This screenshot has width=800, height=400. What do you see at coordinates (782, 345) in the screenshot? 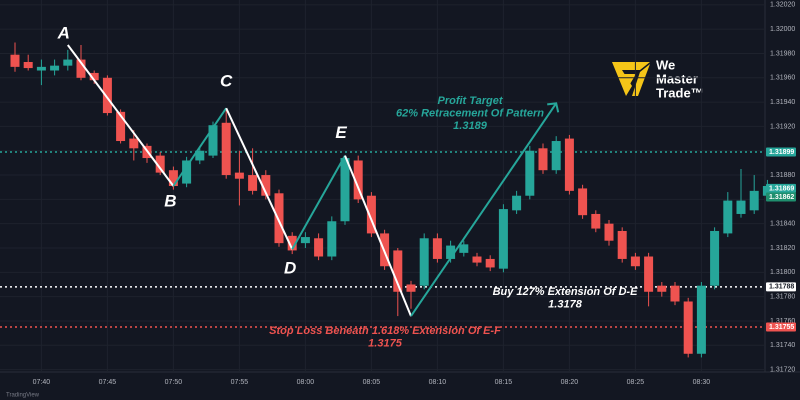
I see `y-tick-label: 1.31740` at bounding box center [782, 345].